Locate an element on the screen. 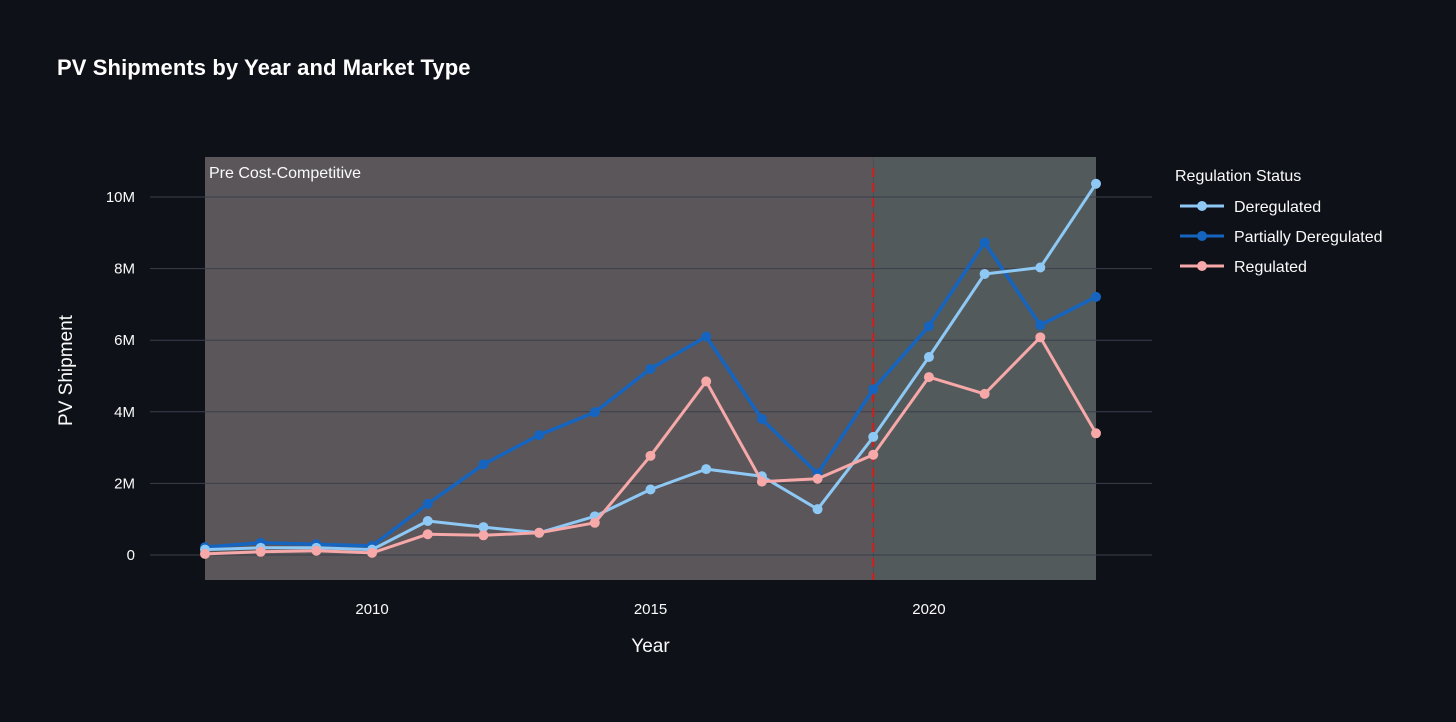  legend-label: Partially Deregulated is located at coordinates (1308, 237).